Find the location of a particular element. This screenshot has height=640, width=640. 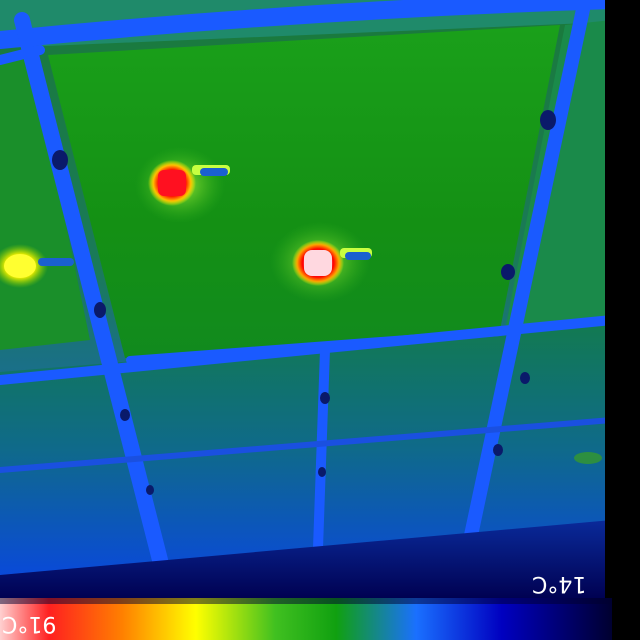

bottom-wall-band is located at coordinates (306, 560).